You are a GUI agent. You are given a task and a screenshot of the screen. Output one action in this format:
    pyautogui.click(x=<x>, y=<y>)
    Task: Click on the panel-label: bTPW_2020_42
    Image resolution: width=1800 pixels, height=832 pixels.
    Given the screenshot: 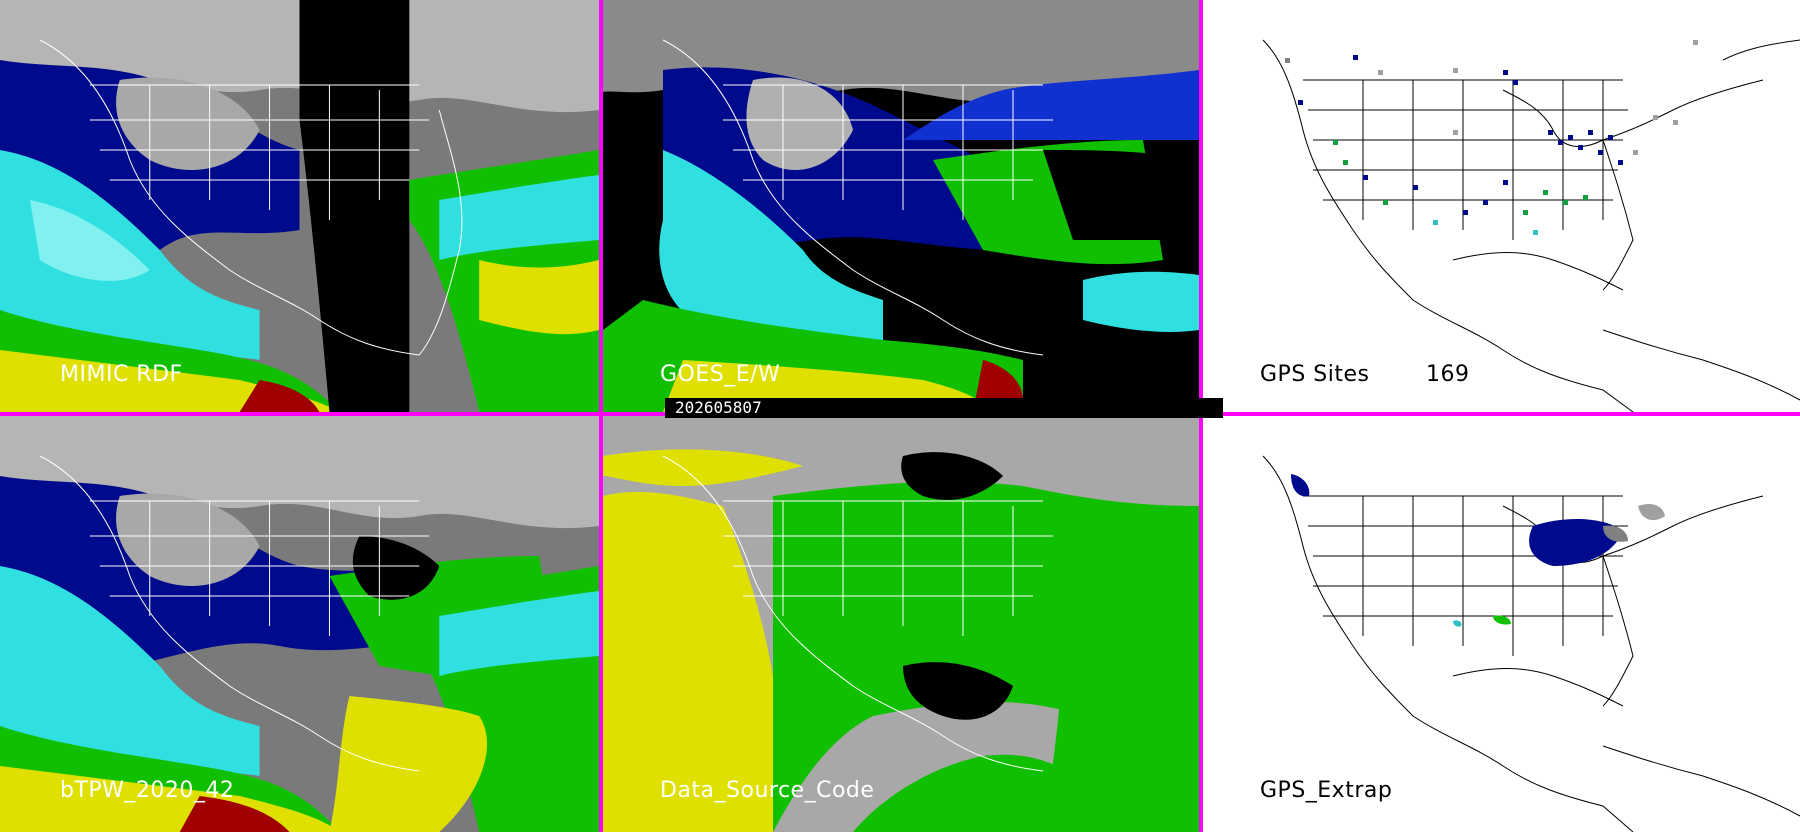 What is the action you would take?
    pyautogui.click(x=147, y=790)
    